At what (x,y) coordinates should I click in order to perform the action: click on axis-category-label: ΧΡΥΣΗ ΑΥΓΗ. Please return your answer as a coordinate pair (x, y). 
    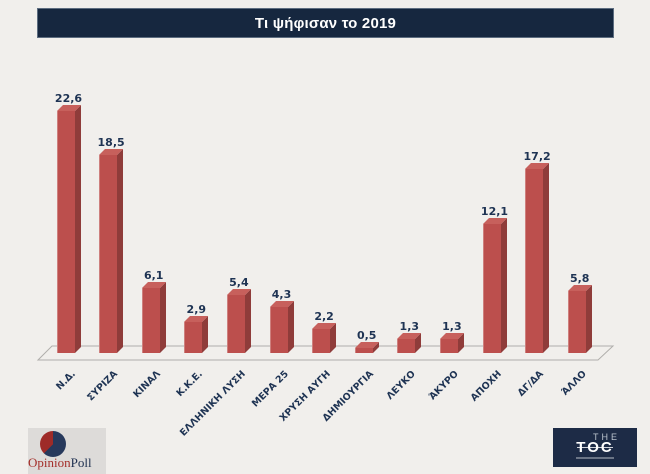
    Looking at the image, I should click on (305, 396).